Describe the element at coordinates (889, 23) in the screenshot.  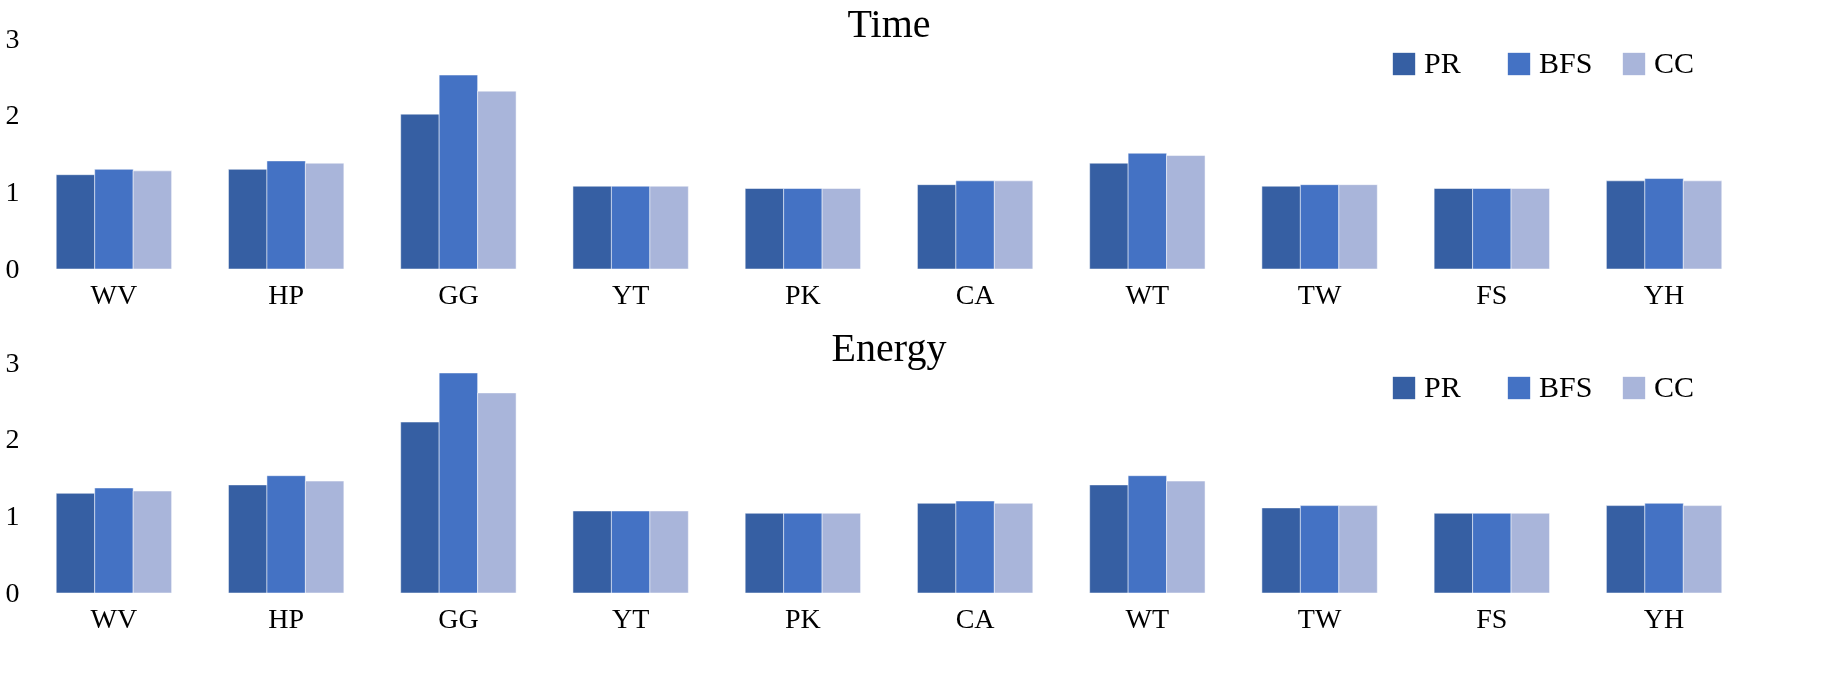
I see `chart-title: Time` at that location.